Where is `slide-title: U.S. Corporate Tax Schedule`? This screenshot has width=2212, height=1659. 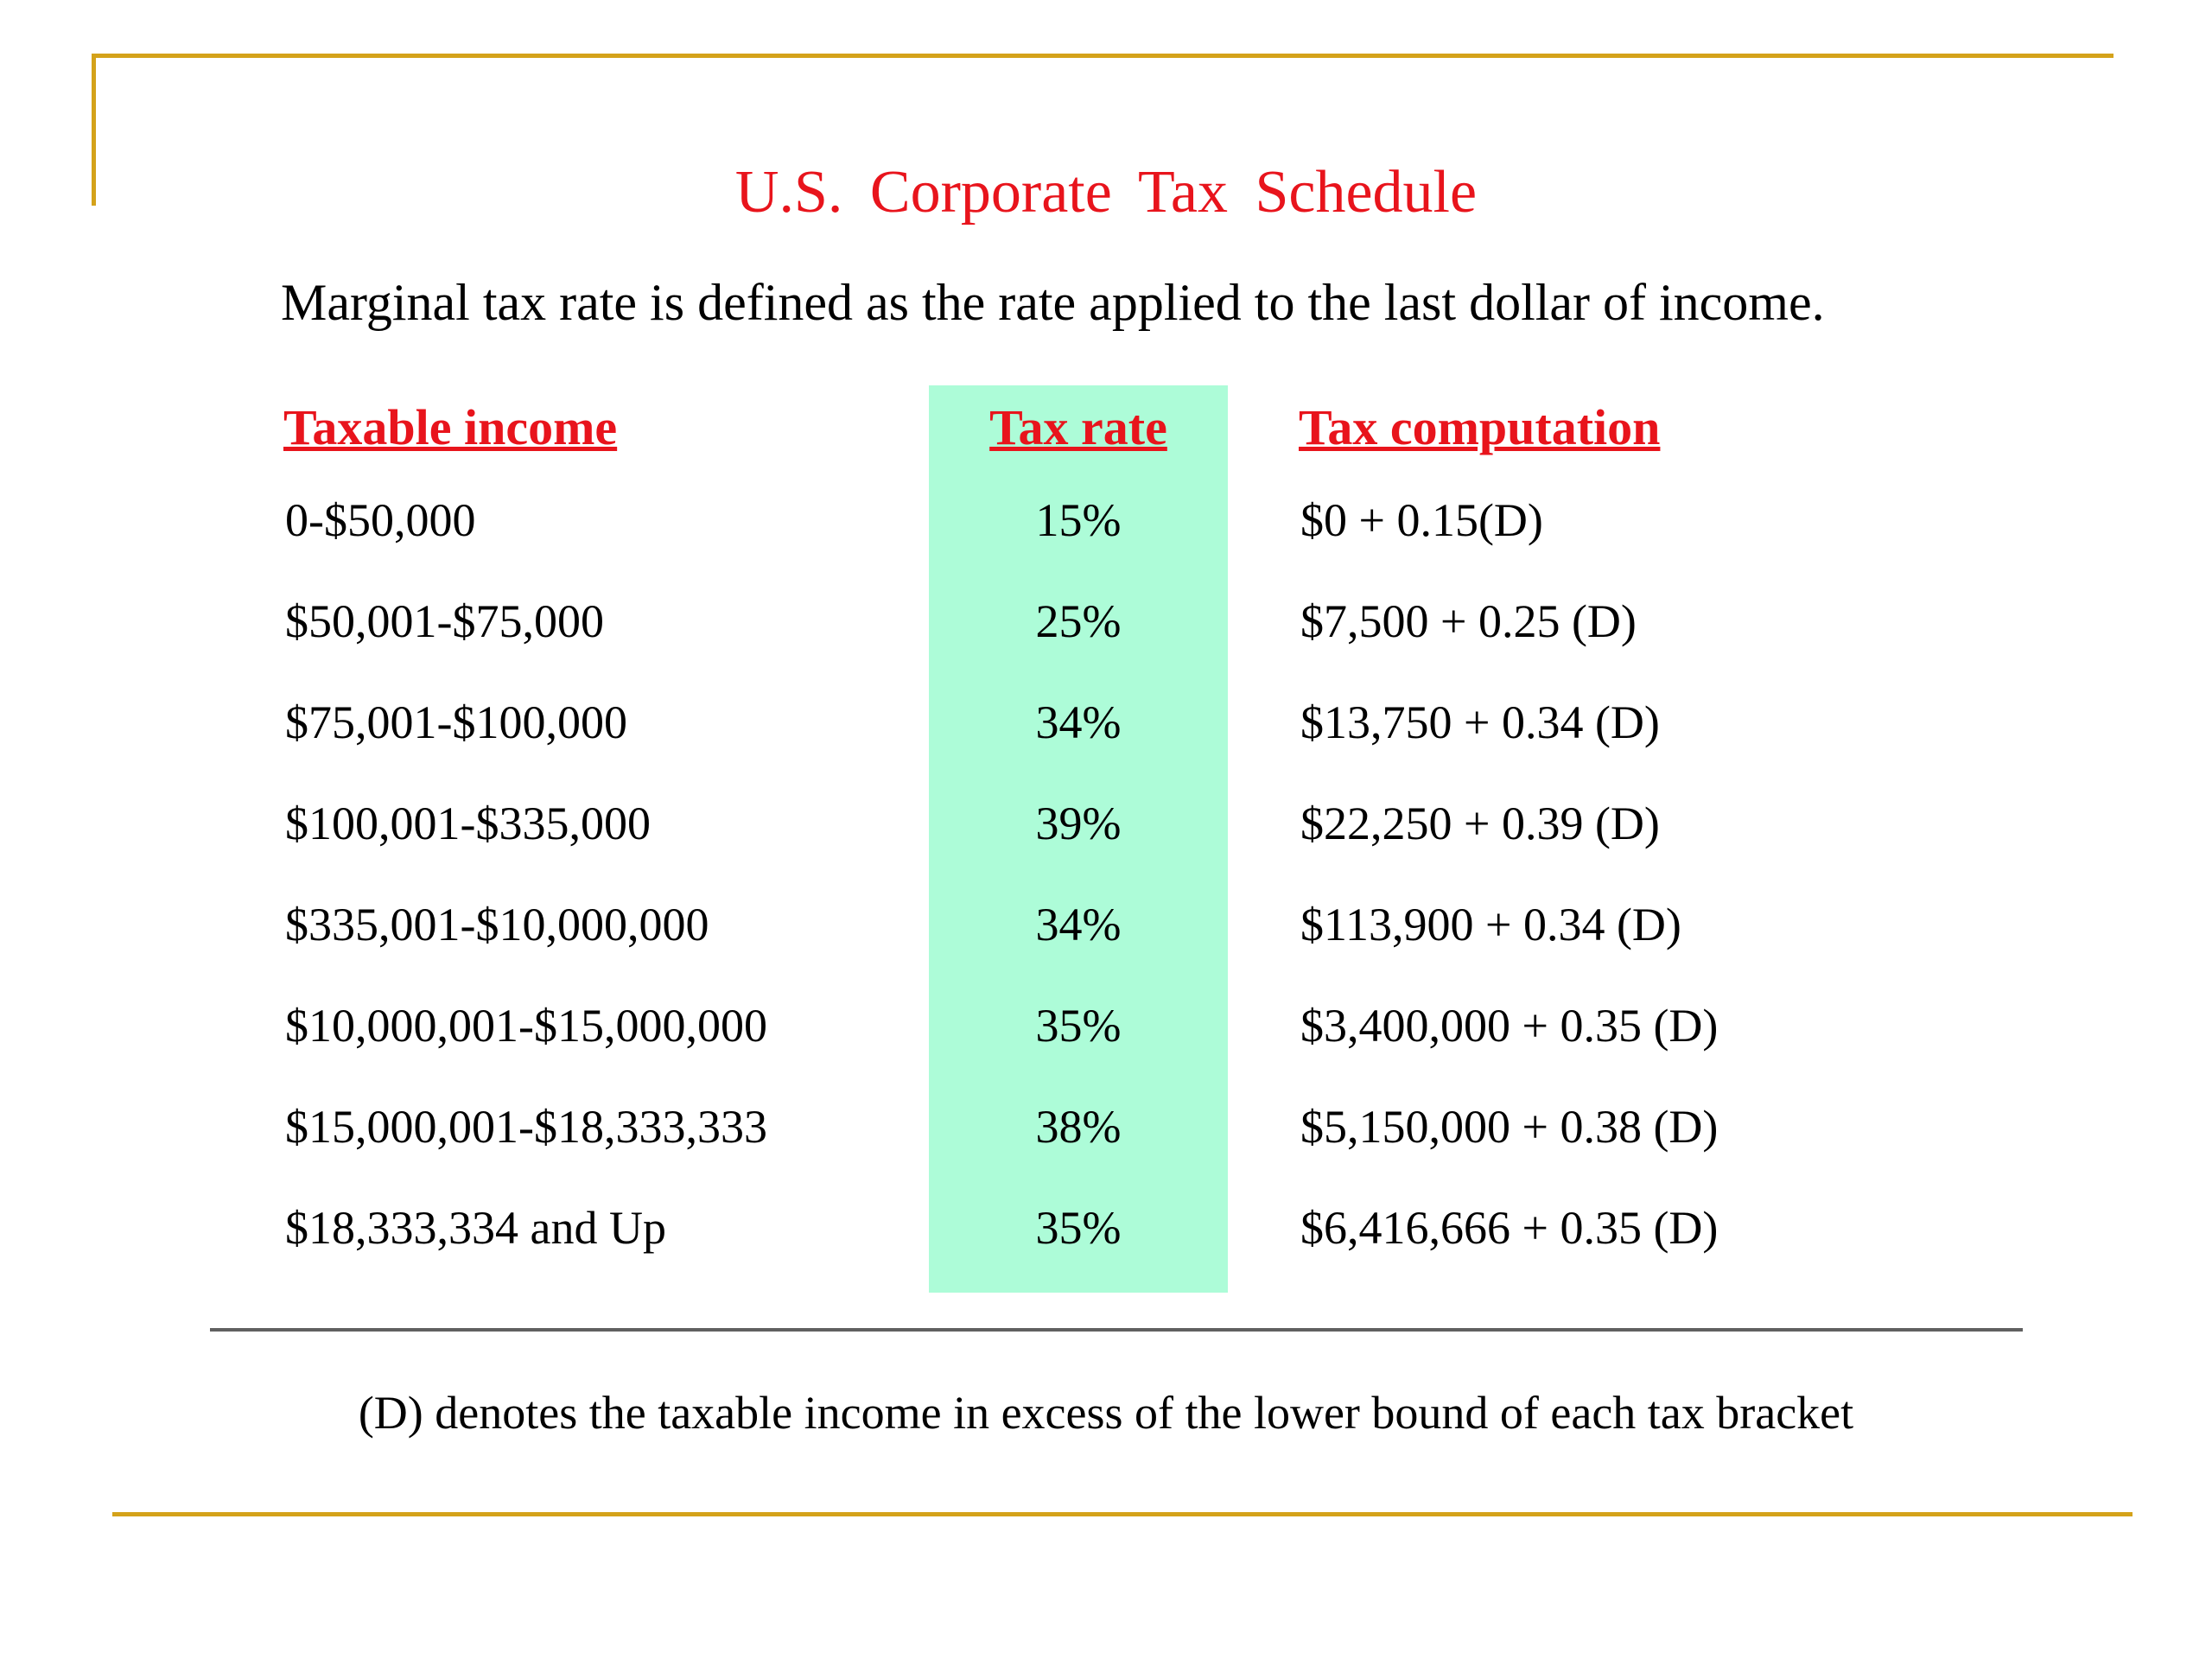
slide-title: U.S. Corporate Tax Schedule is located at coordinates (1106, 192).